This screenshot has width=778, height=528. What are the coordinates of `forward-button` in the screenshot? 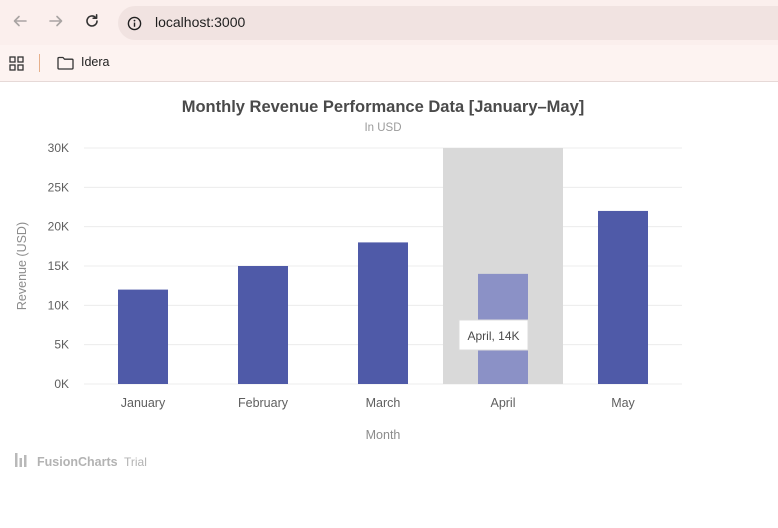 It's located at (56, 21).